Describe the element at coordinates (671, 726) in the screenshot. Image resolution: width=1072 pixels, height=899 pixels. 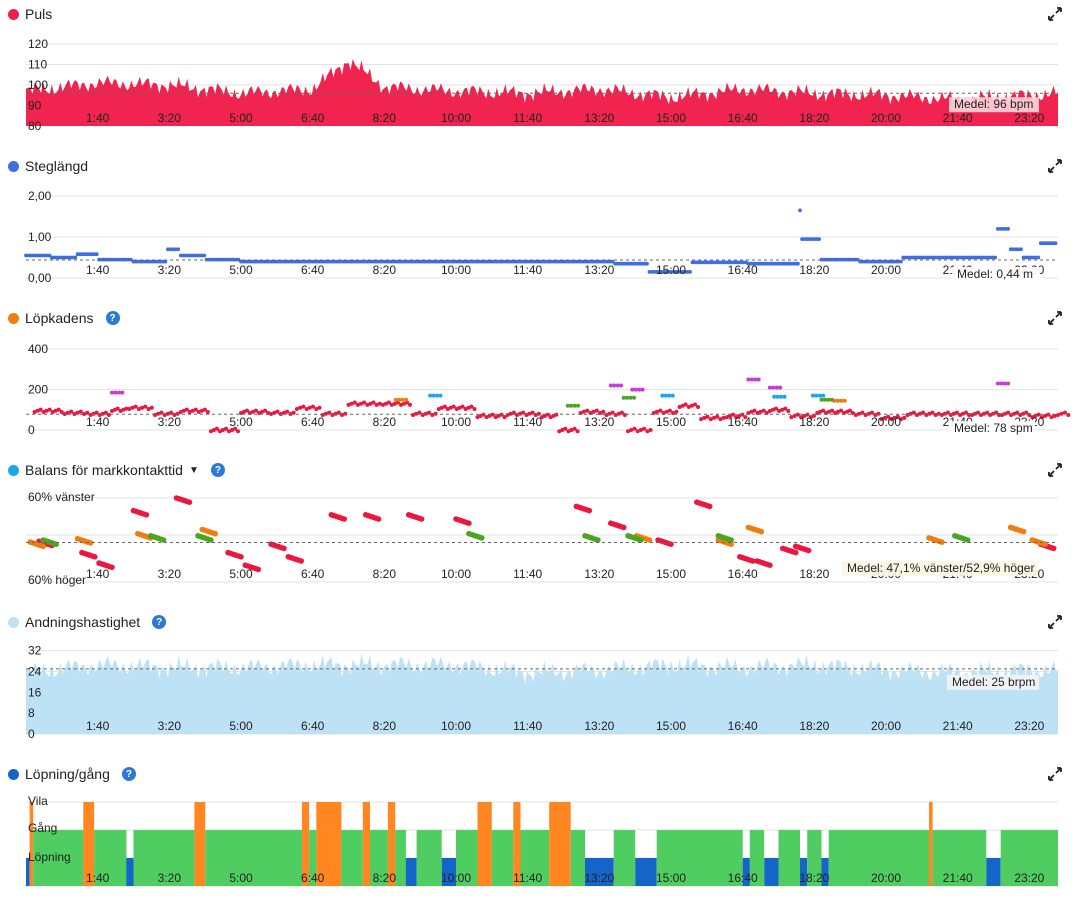
I see `x-tick-label: 15:00` at that location.